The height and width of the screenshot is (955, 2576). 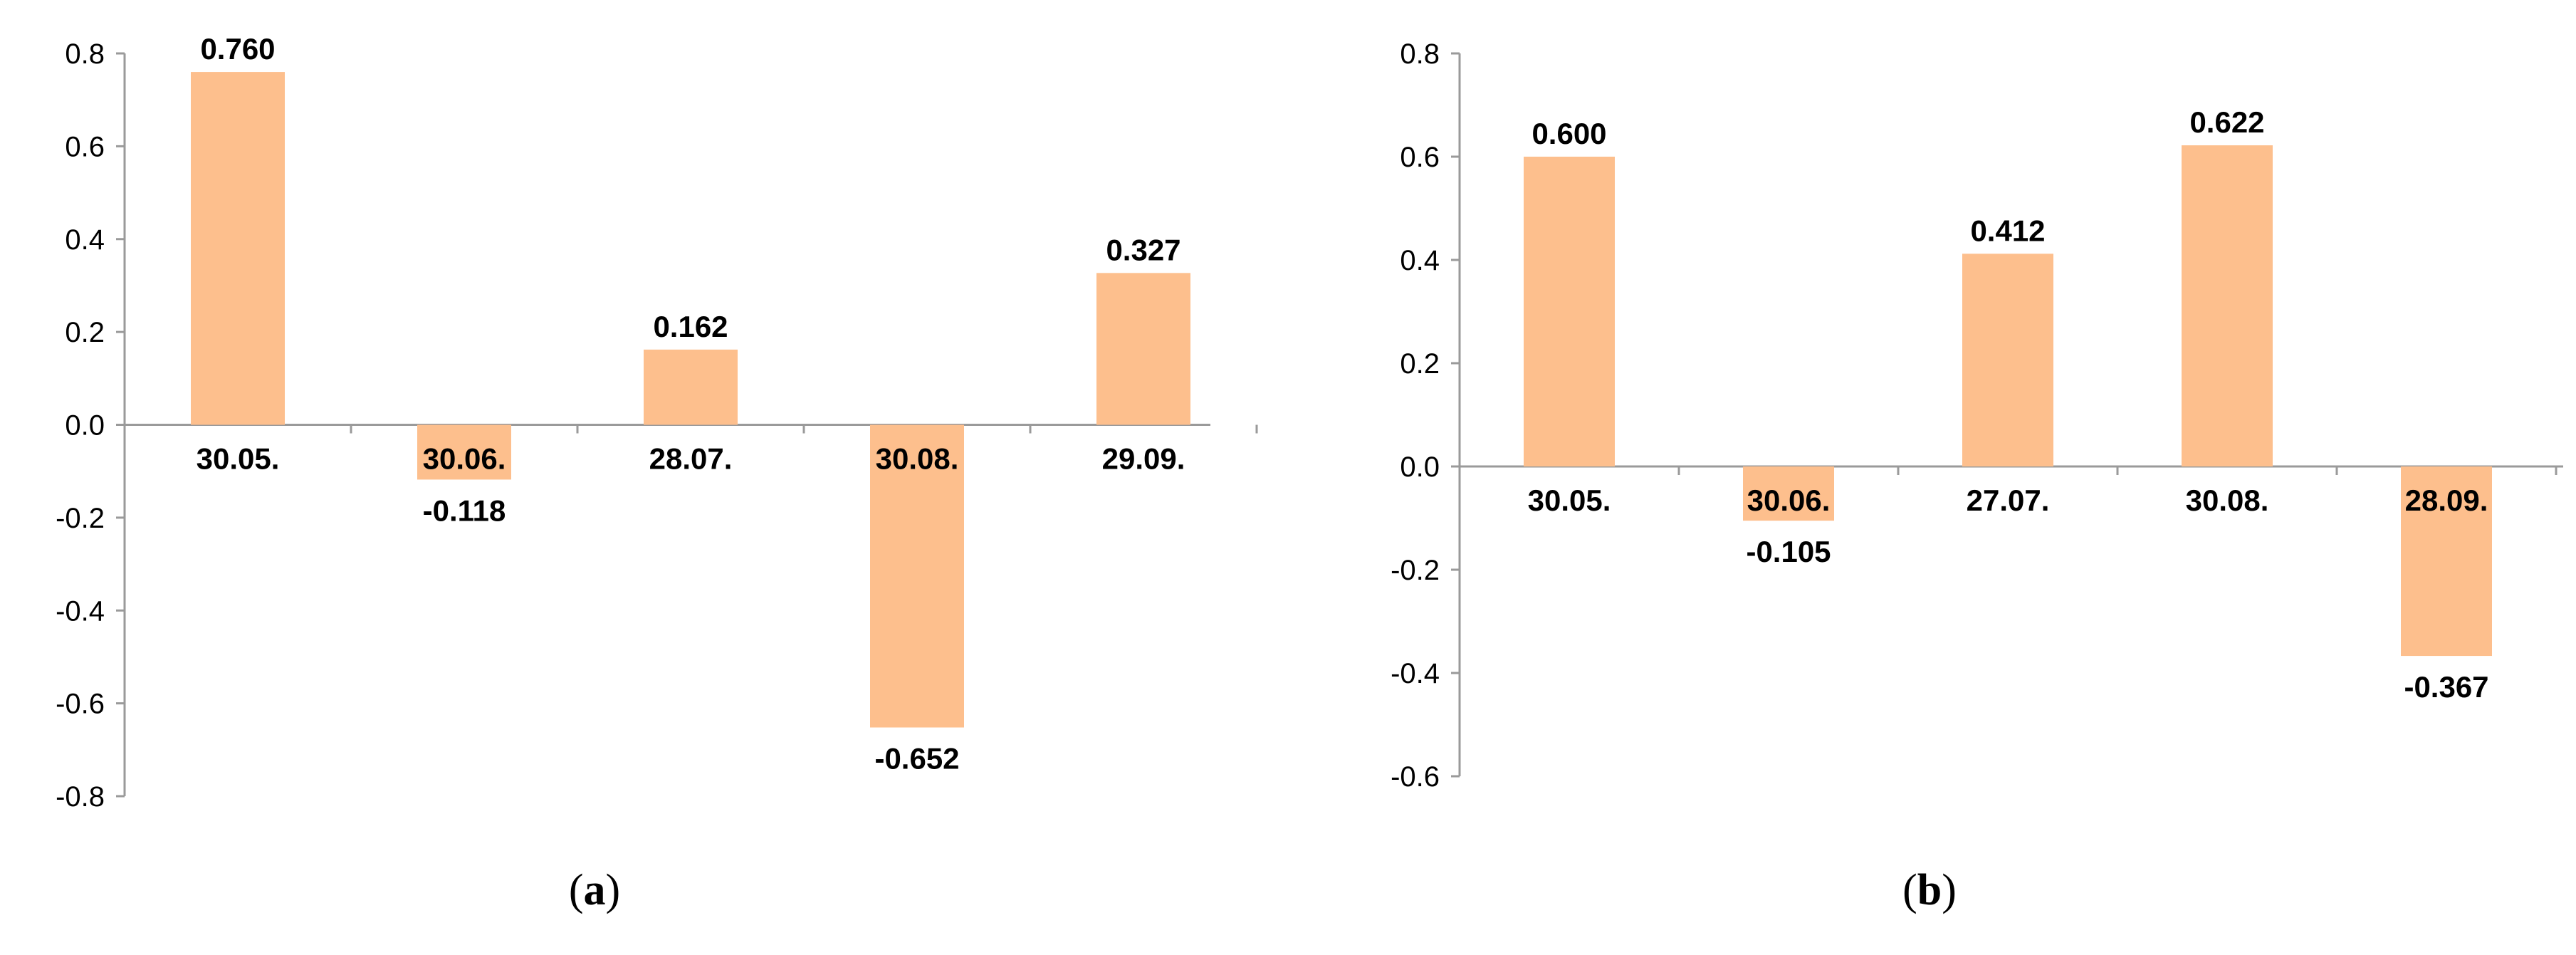 I want to click on data-label: -0.652, so click(x=916, y=759).